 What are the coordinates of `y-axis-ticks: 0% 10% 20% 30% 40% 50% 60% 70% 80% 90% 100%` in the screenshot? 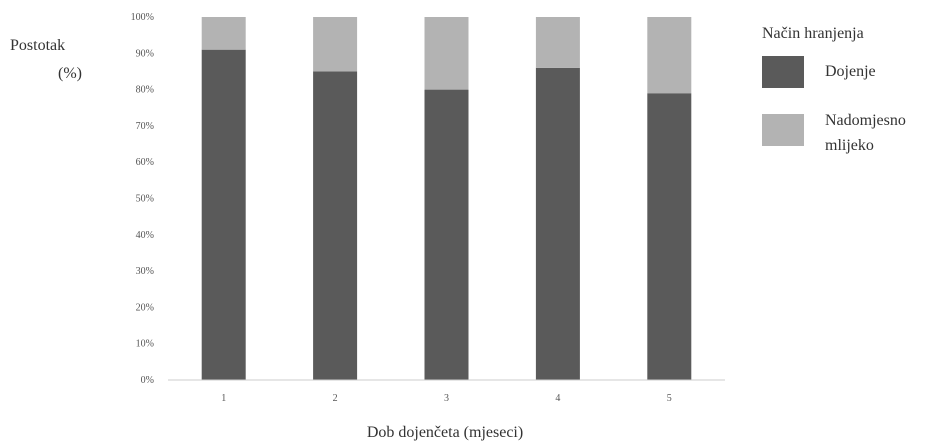 It's located at (142, 199).